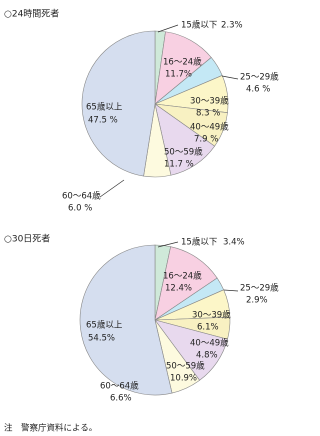 This screenshot has width=320, height=436. I want to click on note: 注 警察庁資料による。, so click(50, 428).